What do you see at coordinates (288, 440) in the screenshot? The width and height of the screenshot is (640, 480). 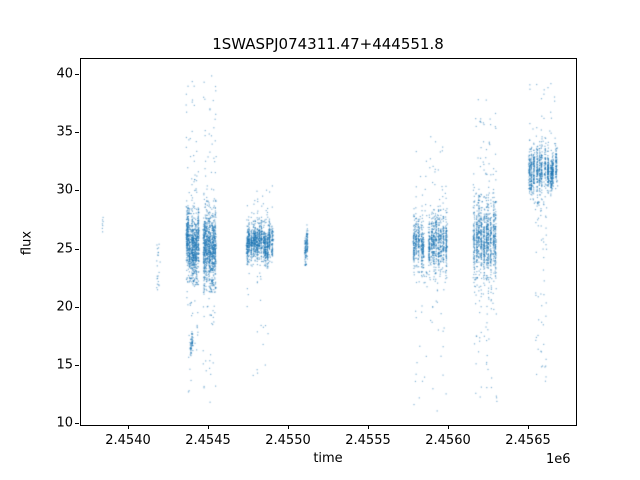 I see `x-tick-label: 2.4550` at bounding box center [288, 440].